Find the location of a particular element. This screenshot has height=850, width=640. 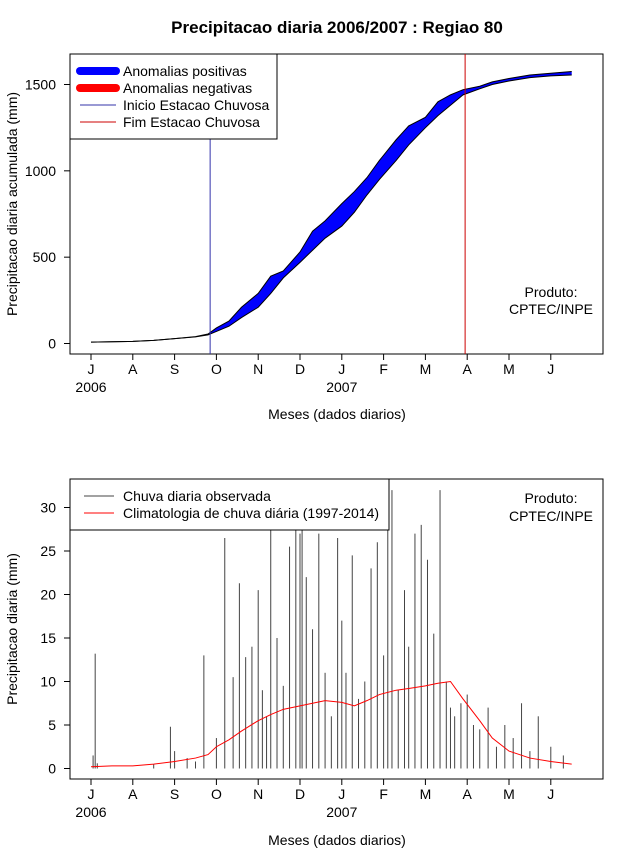

y-tick-label: 1500 is located at coordinates (40, 85).